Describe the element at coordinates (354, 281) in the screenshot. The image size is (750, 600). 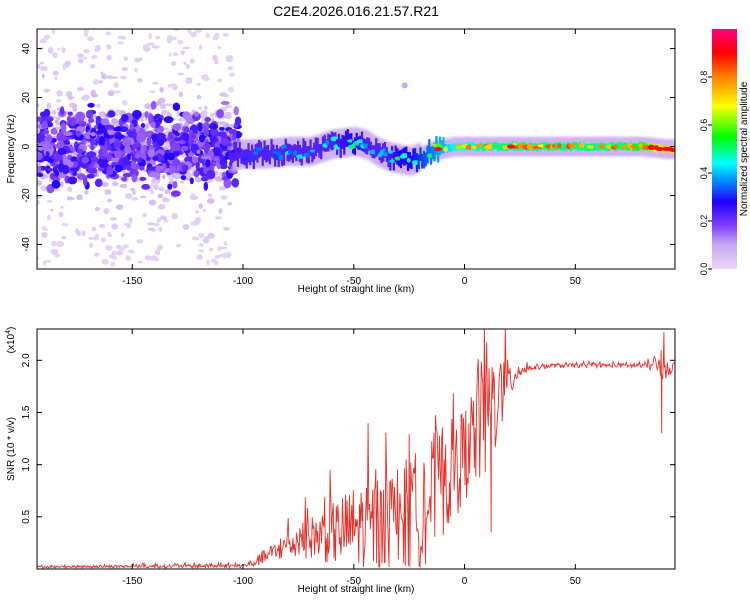
I see `x-tick-label: -50` at that location.